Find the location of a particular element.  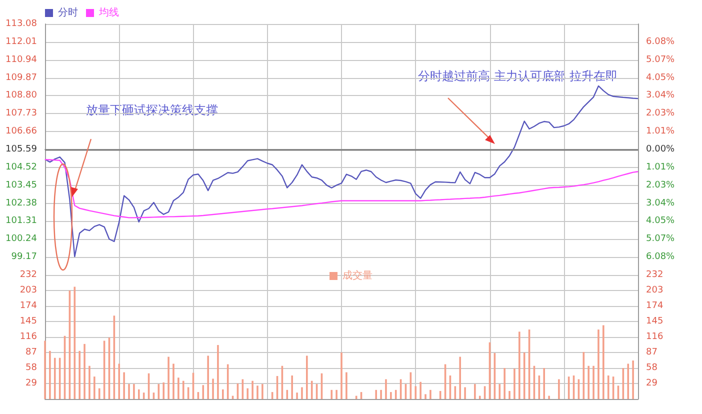

y-tick-label: 107.73 is located at coordinates (21, 113).